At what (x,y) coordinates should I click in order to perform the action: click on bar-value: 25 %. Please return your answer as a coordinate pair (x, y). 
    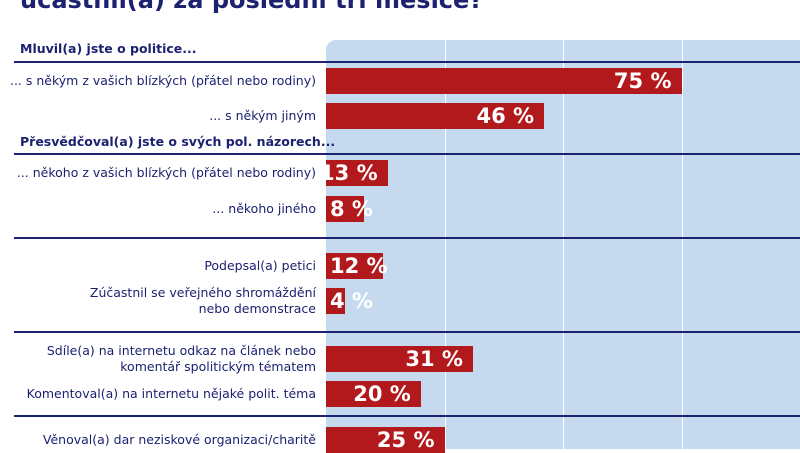
    Looking at the image, I should click on (405, 440).